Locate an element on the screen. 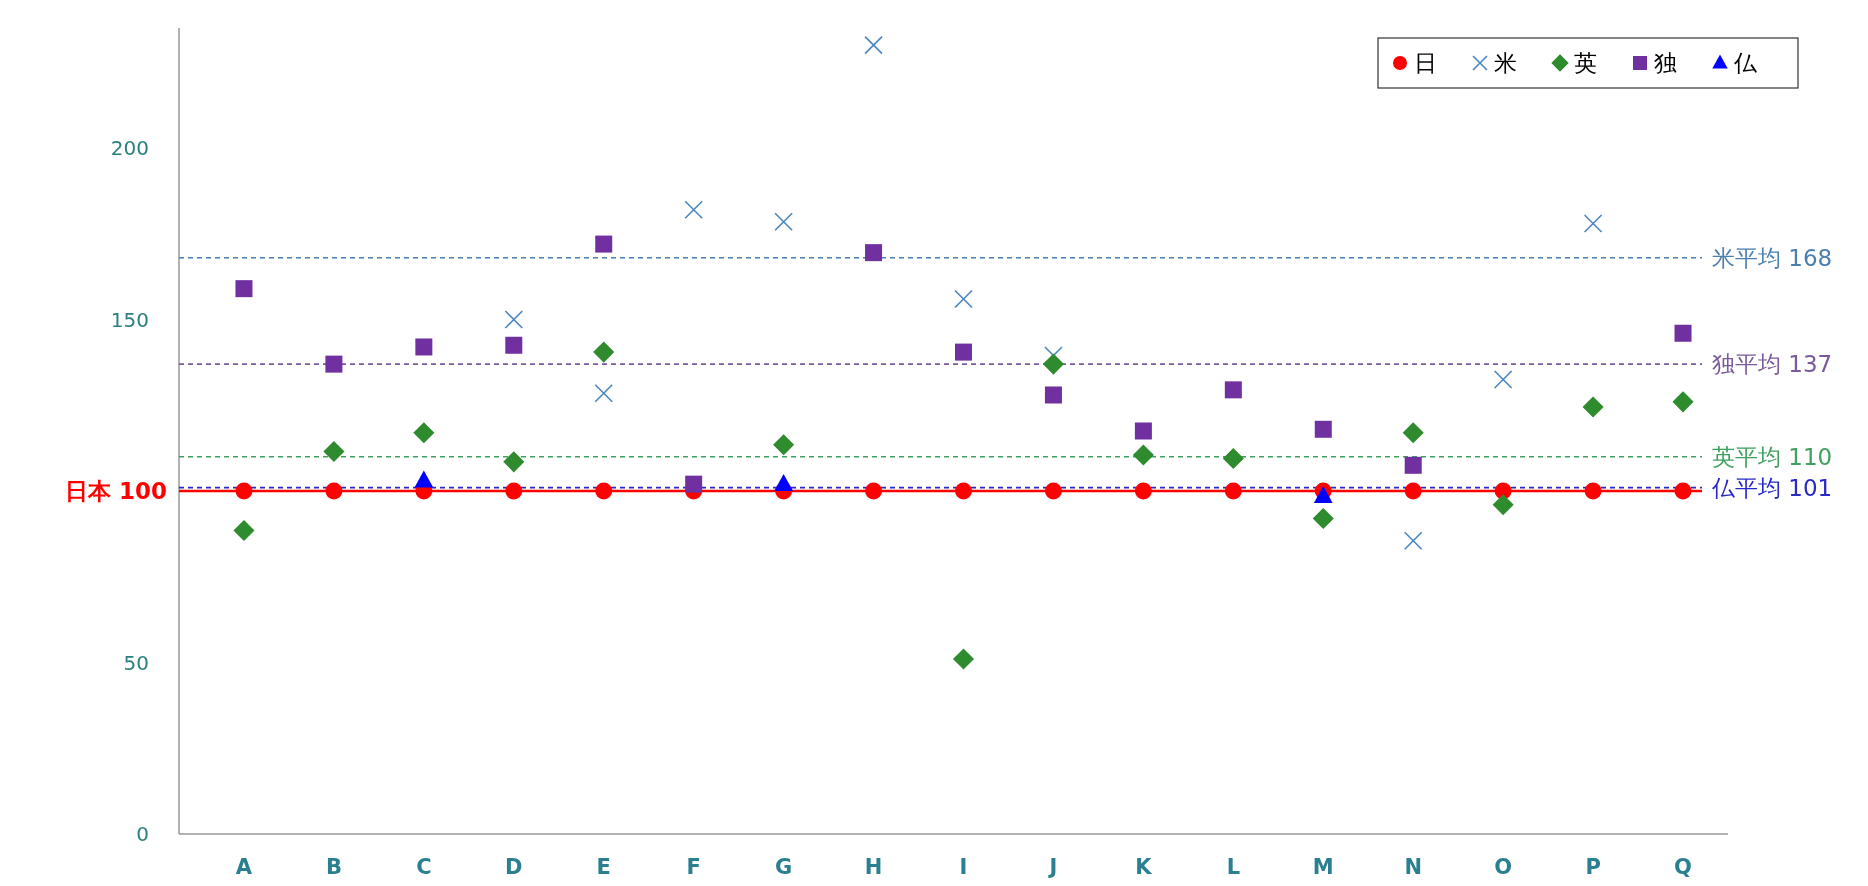 Image resolution: width=1868 pixels, height=886 pixels. legend-label: 英 is located at coordinates (1585, 63).